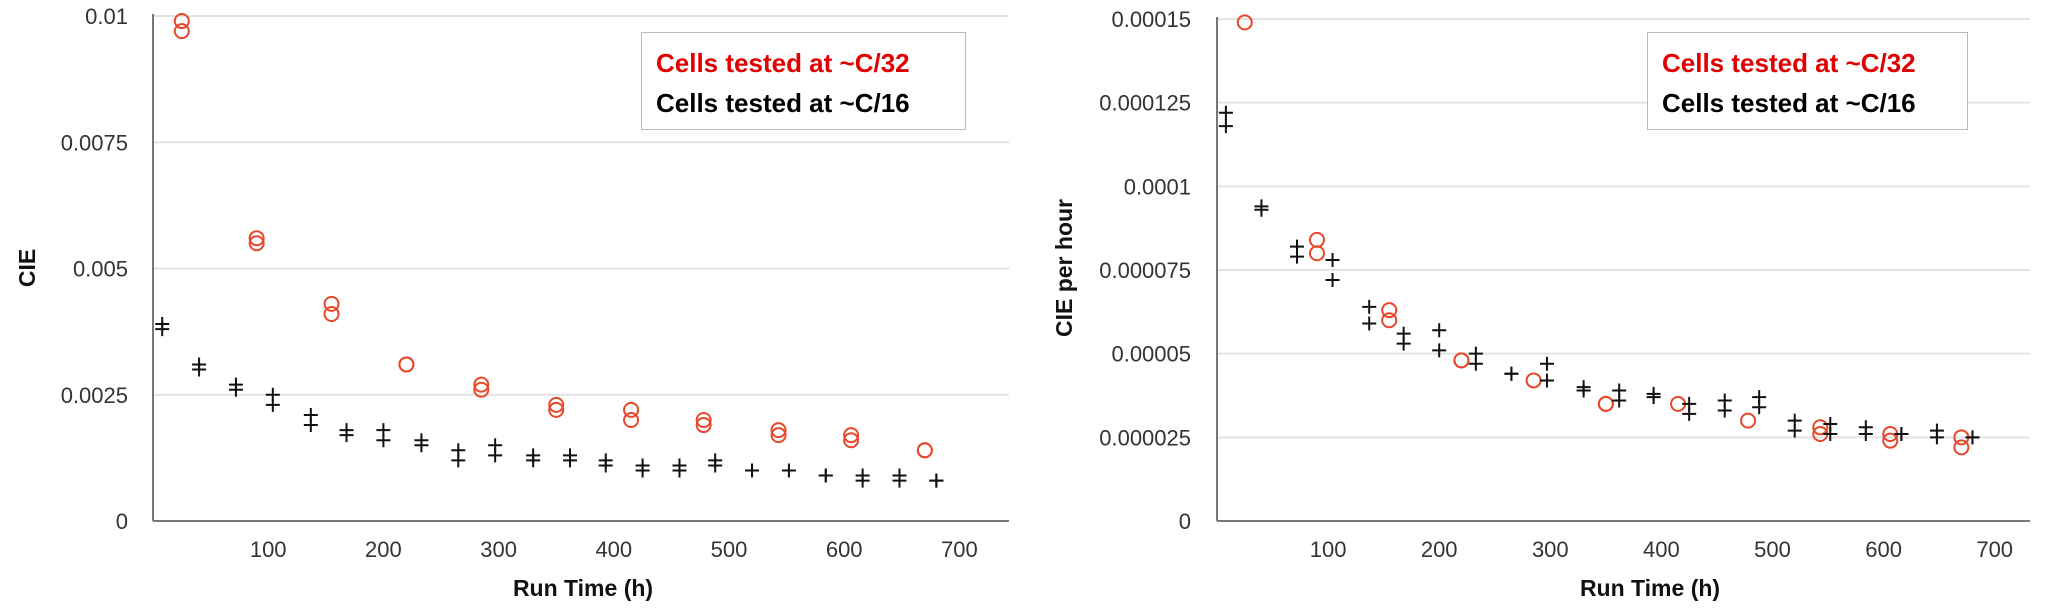 The width and height of the screenshot is (2048, 610). What do you see at coordinates (1145, 437) in the screenshot?
I see `y-tick-label: 0.000025` at bounding box center [1145, 437].